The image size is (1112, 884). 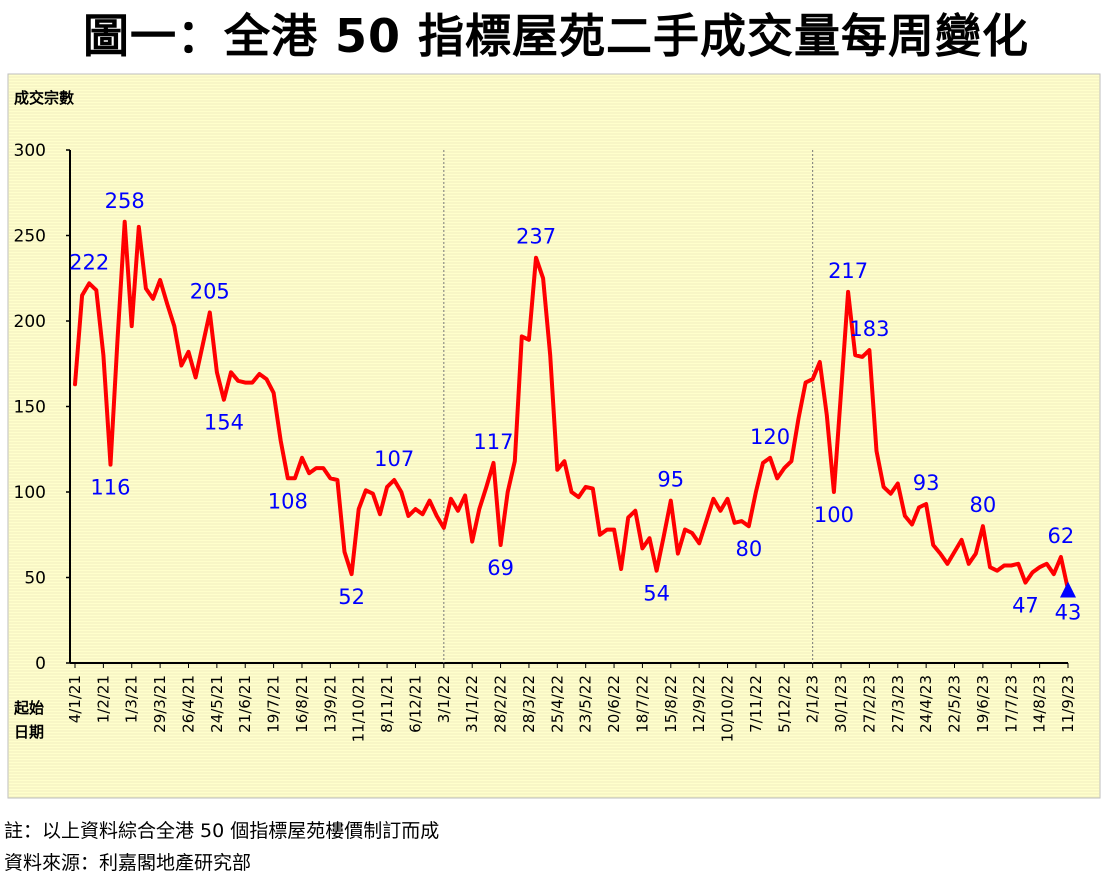 What do you see at coordinates (330, 704) in the screenshot?
I see `x-tick-label: 13/9/21` at bounding box center [330, 704].